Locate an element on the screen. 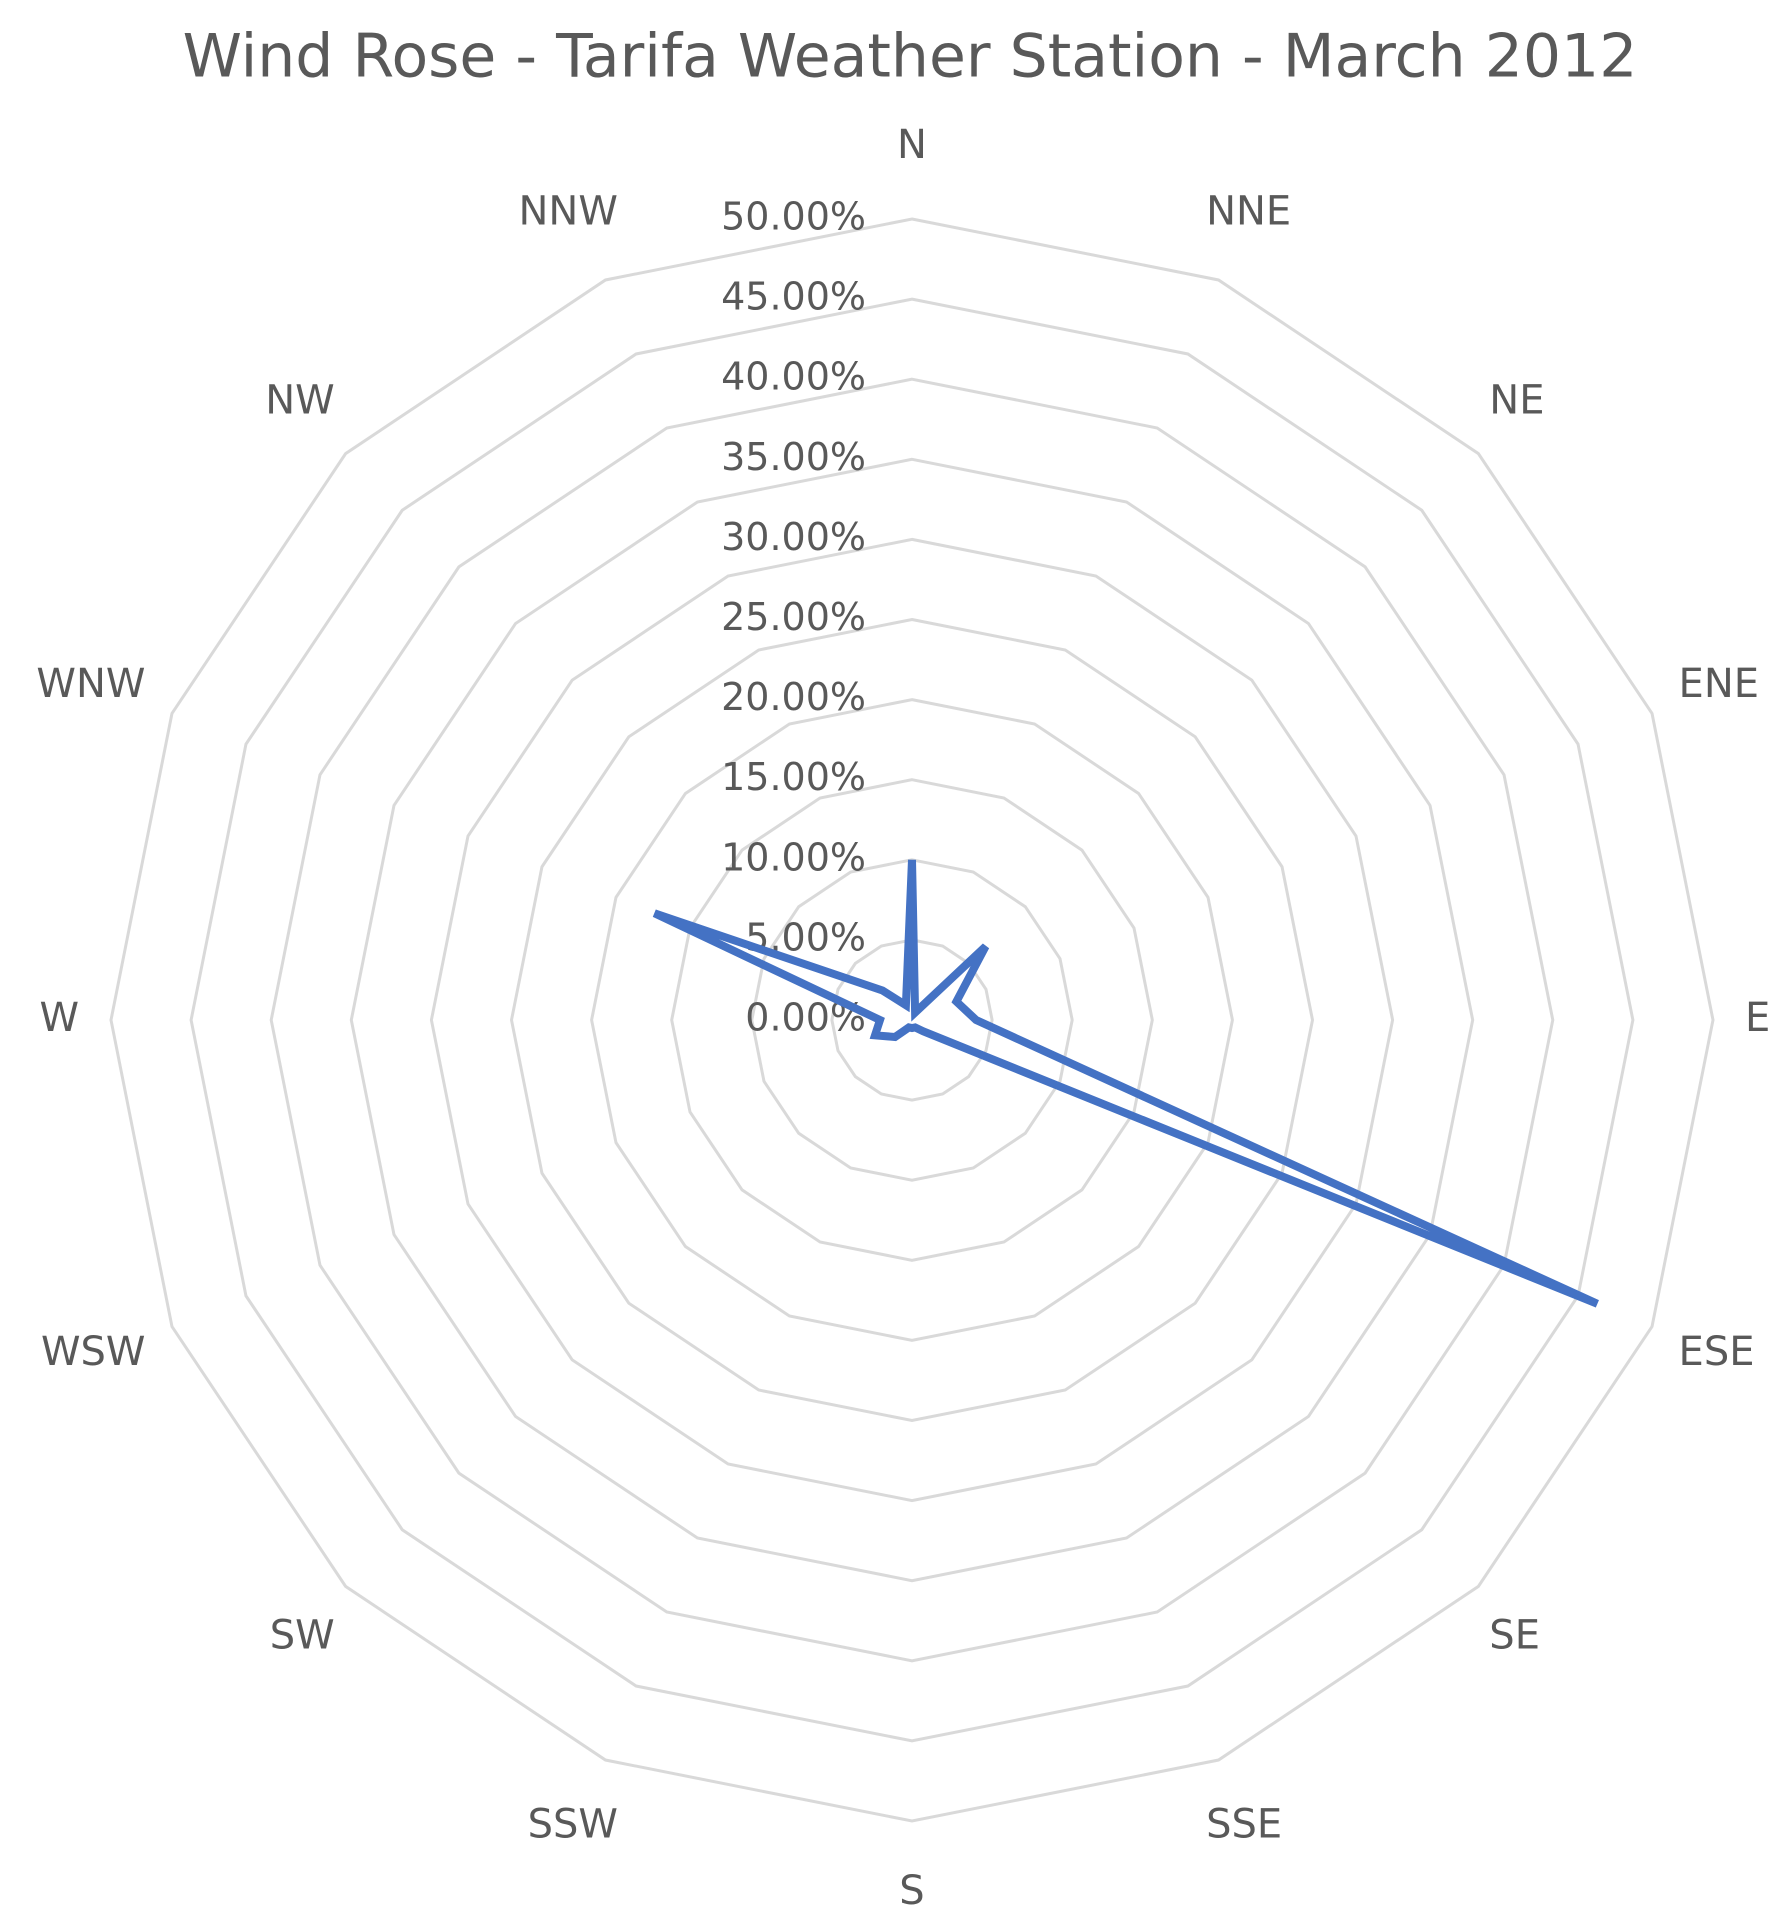  category-label: SSW is located at coordinates (573, 1825).